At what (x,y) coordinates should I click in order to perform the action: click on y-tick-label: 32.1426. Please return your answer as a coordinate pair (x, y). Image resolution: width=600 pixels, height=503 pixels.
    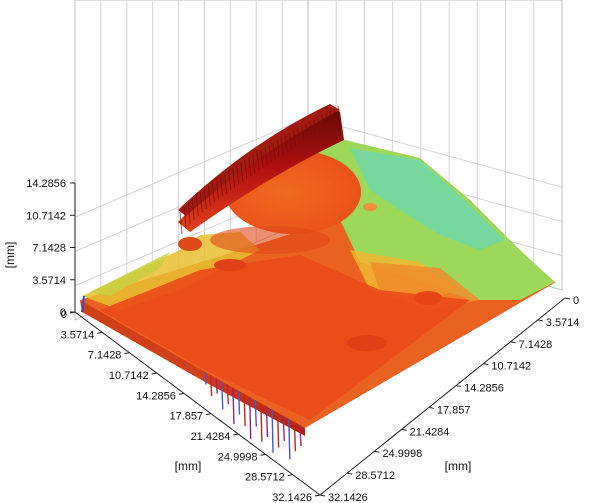
    Looking at the image, I should click on (292, 497).